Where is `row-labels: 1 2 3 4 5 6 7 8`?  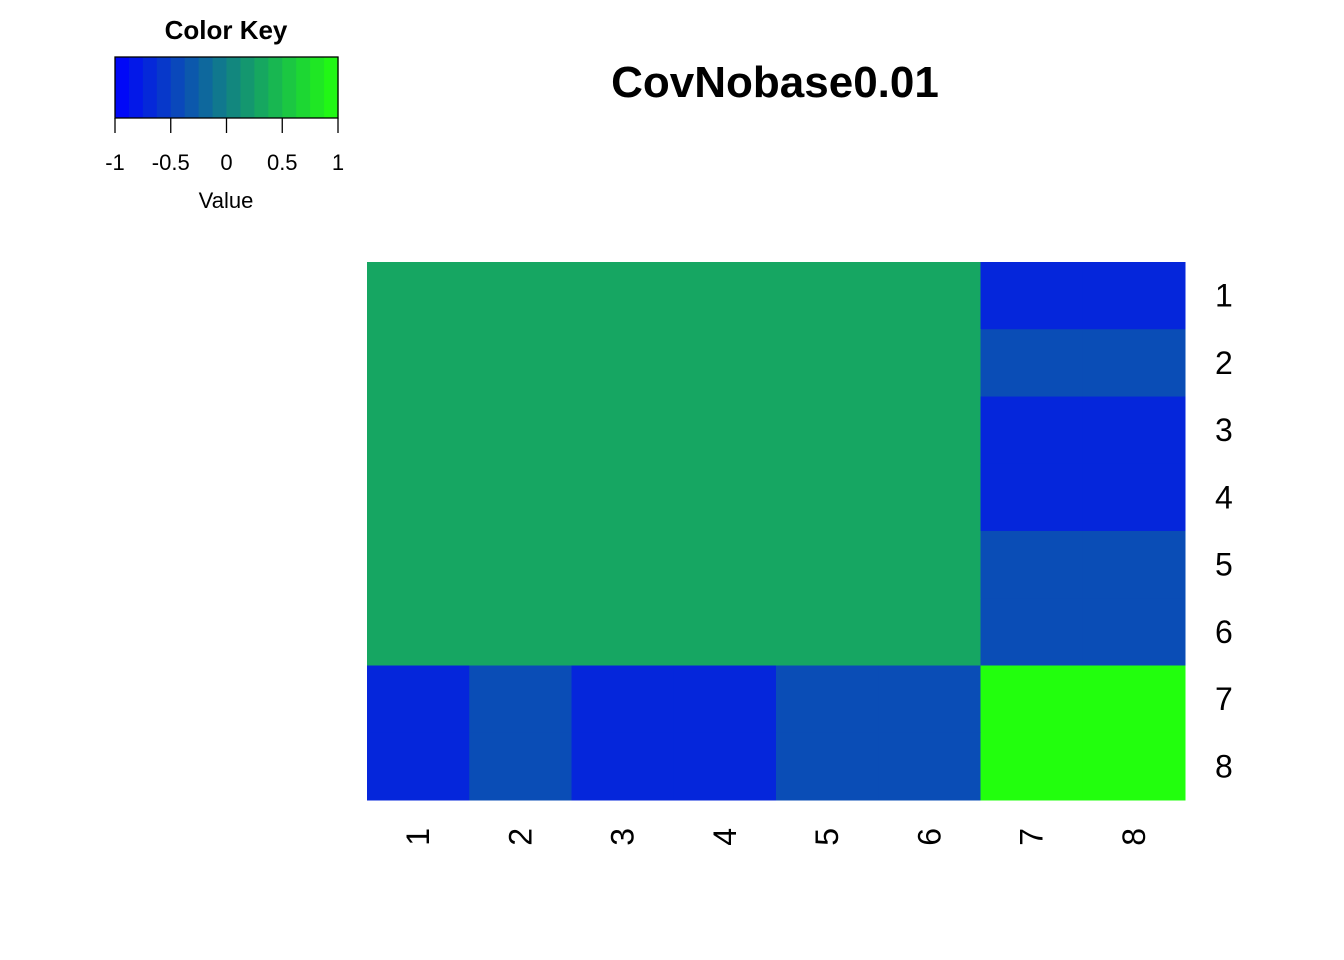 row-labels: 1 2 3 4 5 6 7 8 is located at coordinates (1224, 531).